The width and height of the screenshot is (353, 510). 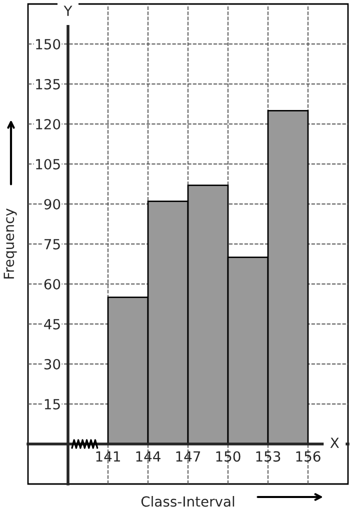 What do you see at coordinates (334, 443) in the screenshot?
I see `annotation: X` at bounding box center [334, 443].